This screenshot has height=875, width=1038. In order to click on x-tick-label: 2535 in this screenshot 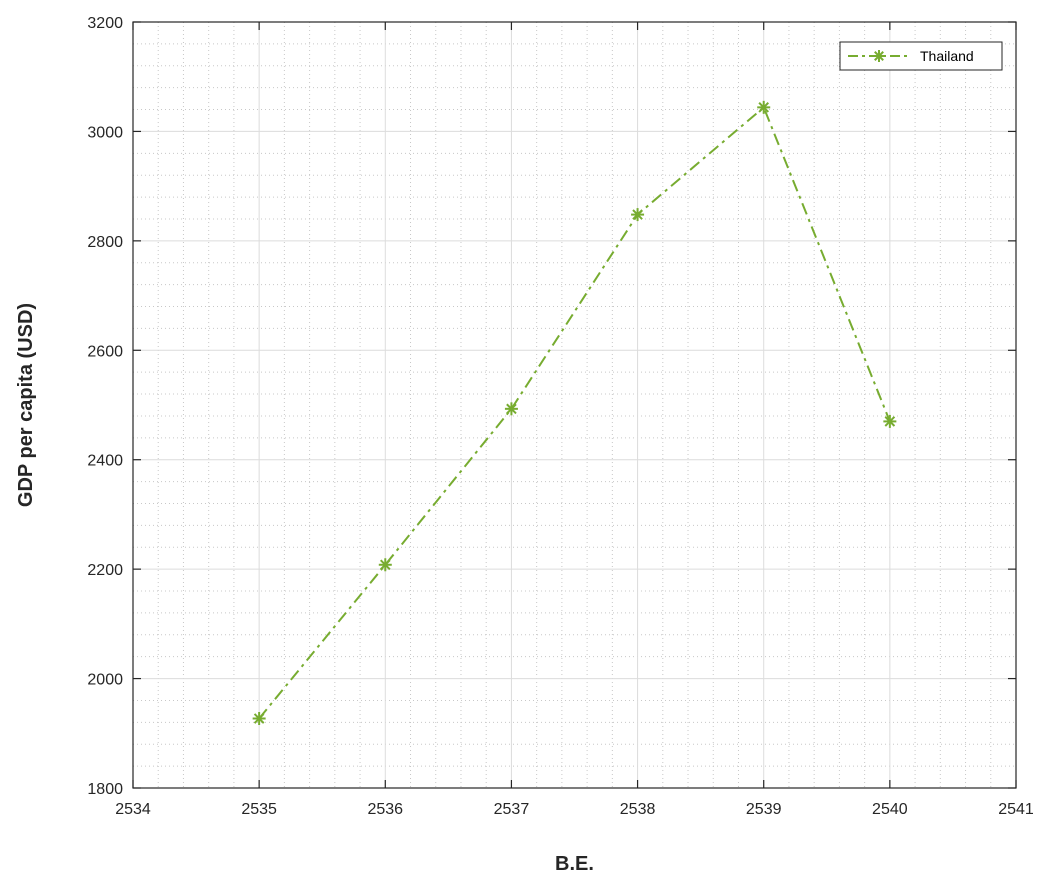, I will do `click(259, 809)`.